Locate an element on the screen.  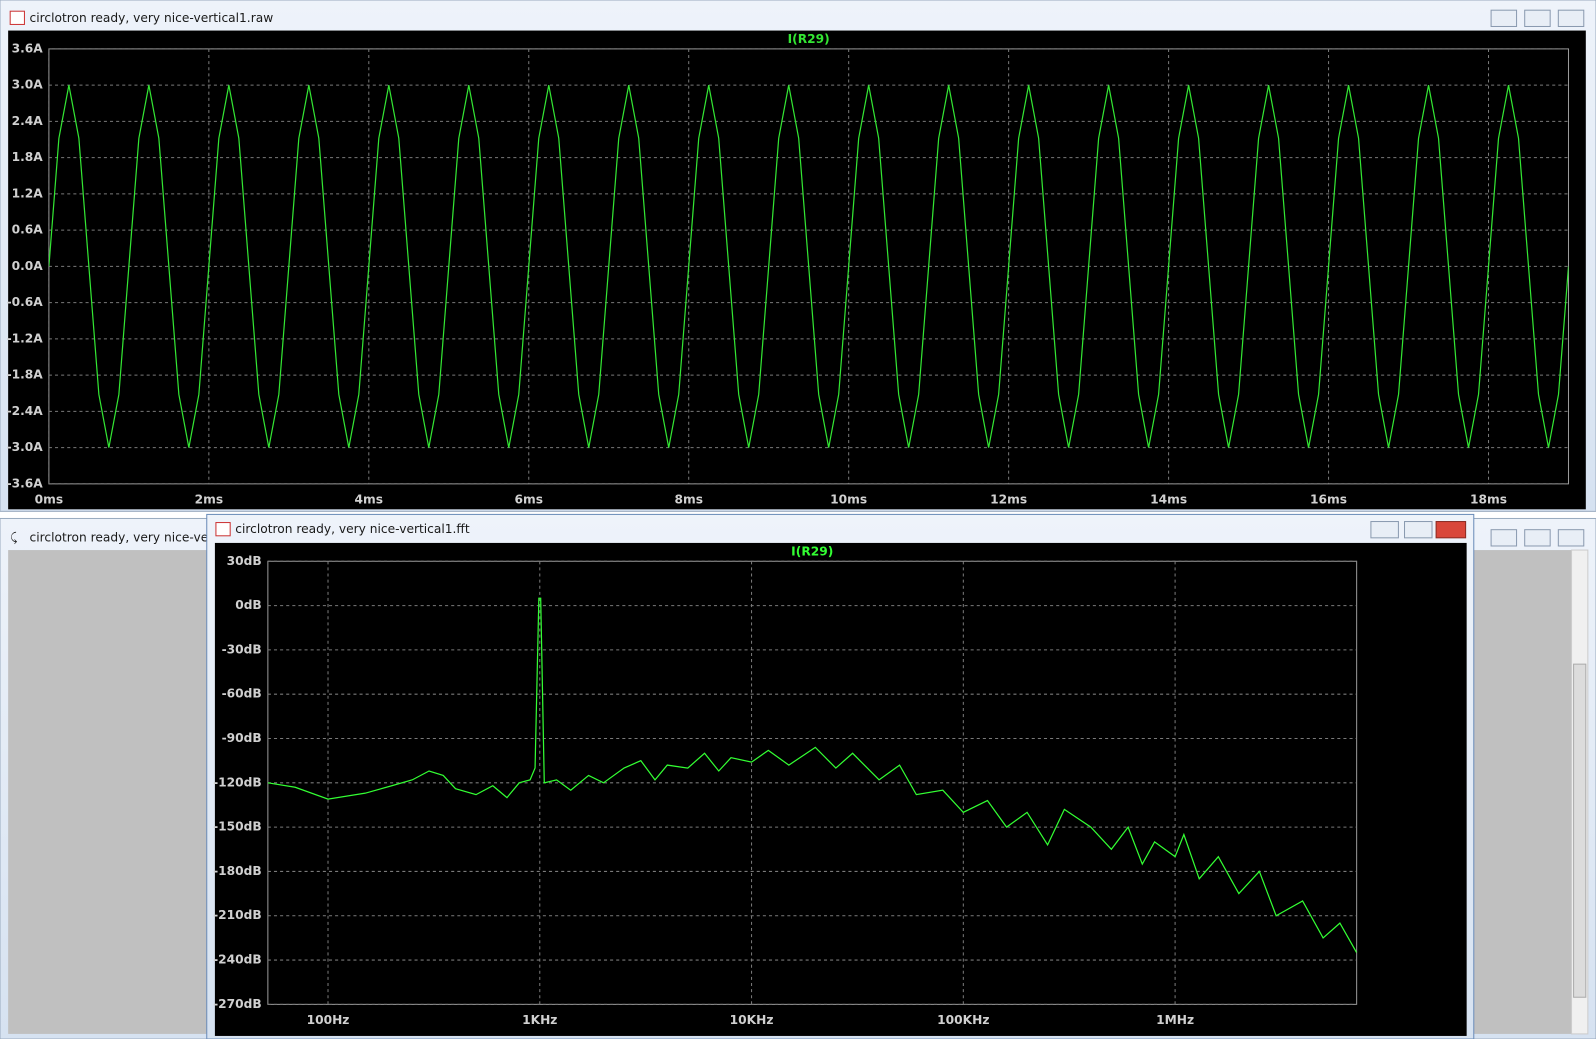
y-tick-label: -210dB is located at coordinates (237, 915).